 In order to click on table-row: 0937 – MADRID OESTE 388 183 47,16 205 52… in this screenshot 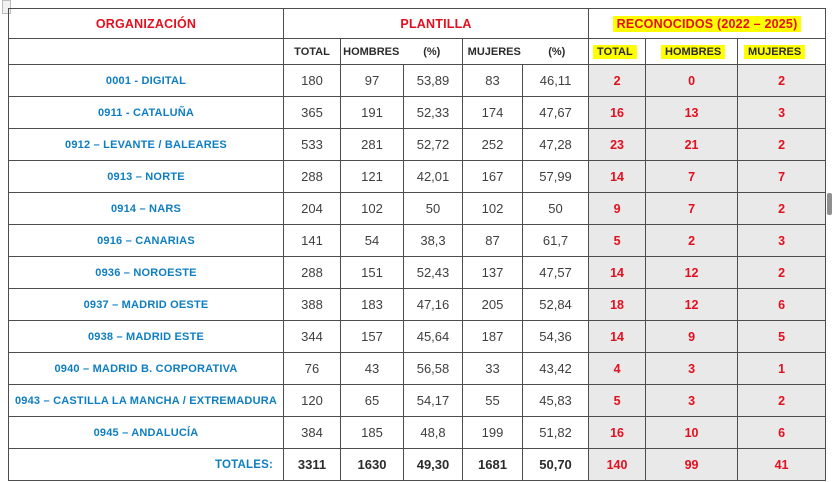, I will do `click(417, 304)`.